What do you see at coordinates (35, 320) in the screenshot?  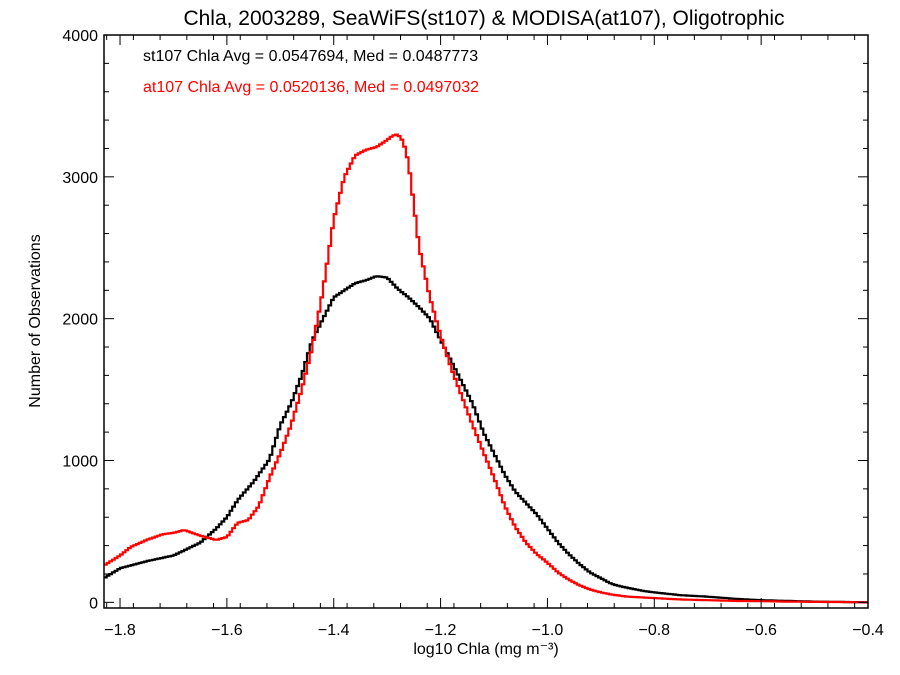 I see `y-axis-label: Number of Observations` at bounding box center [35, 320].